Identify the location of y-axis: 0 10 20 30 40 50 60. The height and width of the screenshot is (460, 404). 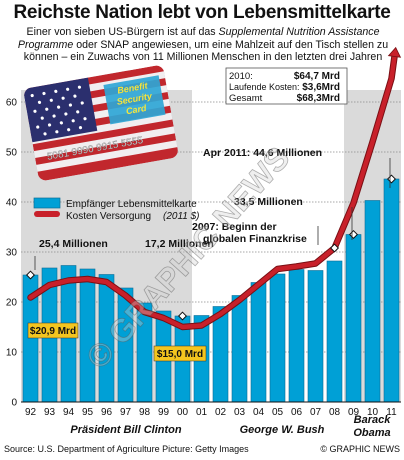
(12, 253).